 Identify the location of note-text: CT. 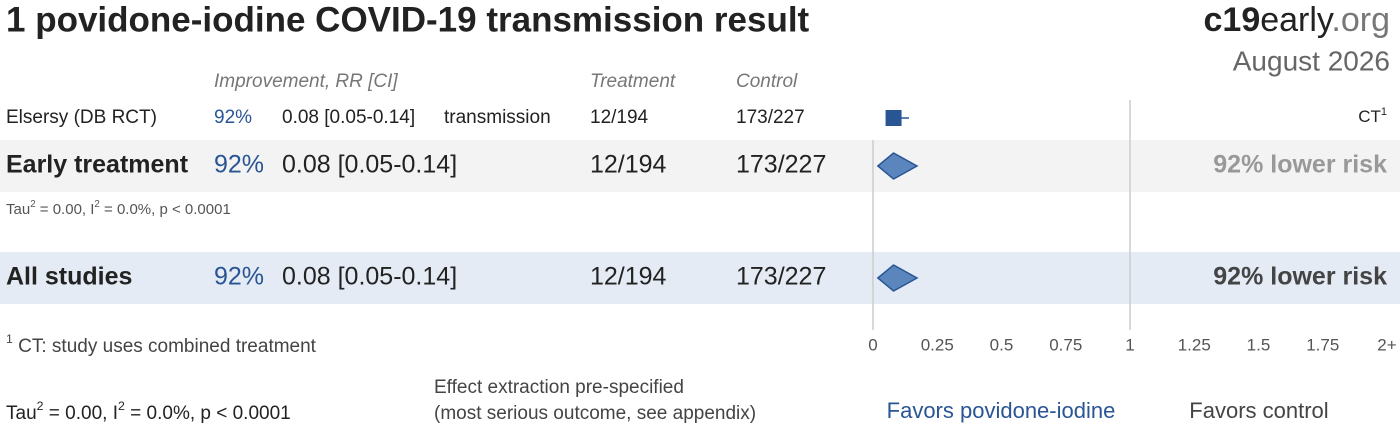
(1369, 116).